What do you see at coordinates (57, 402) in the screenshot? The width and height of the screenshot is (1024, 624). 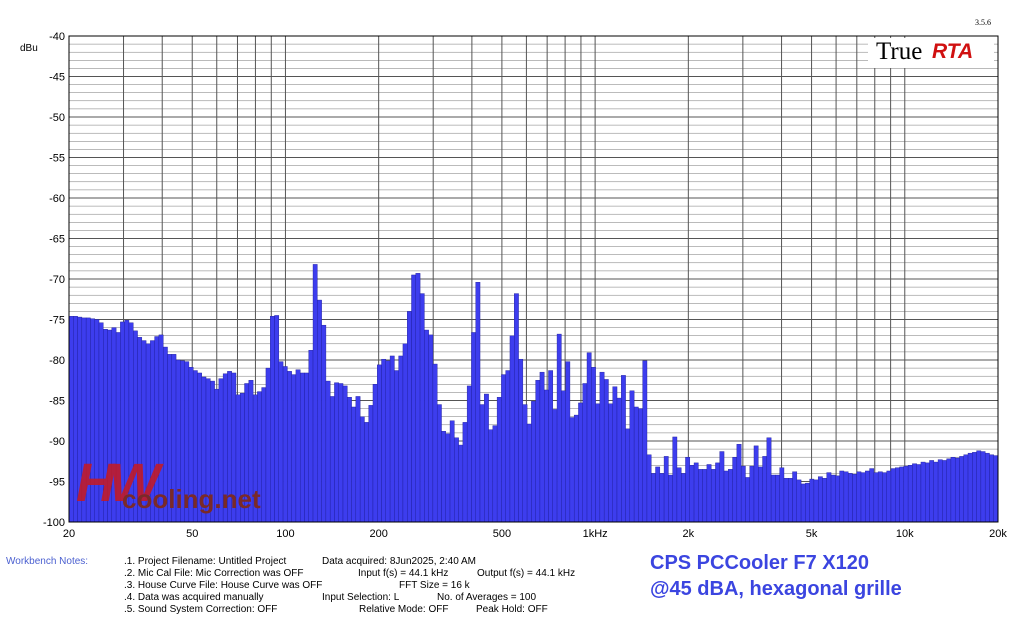 I see `y-tick-label: -85` at bounding box center [57, 402].